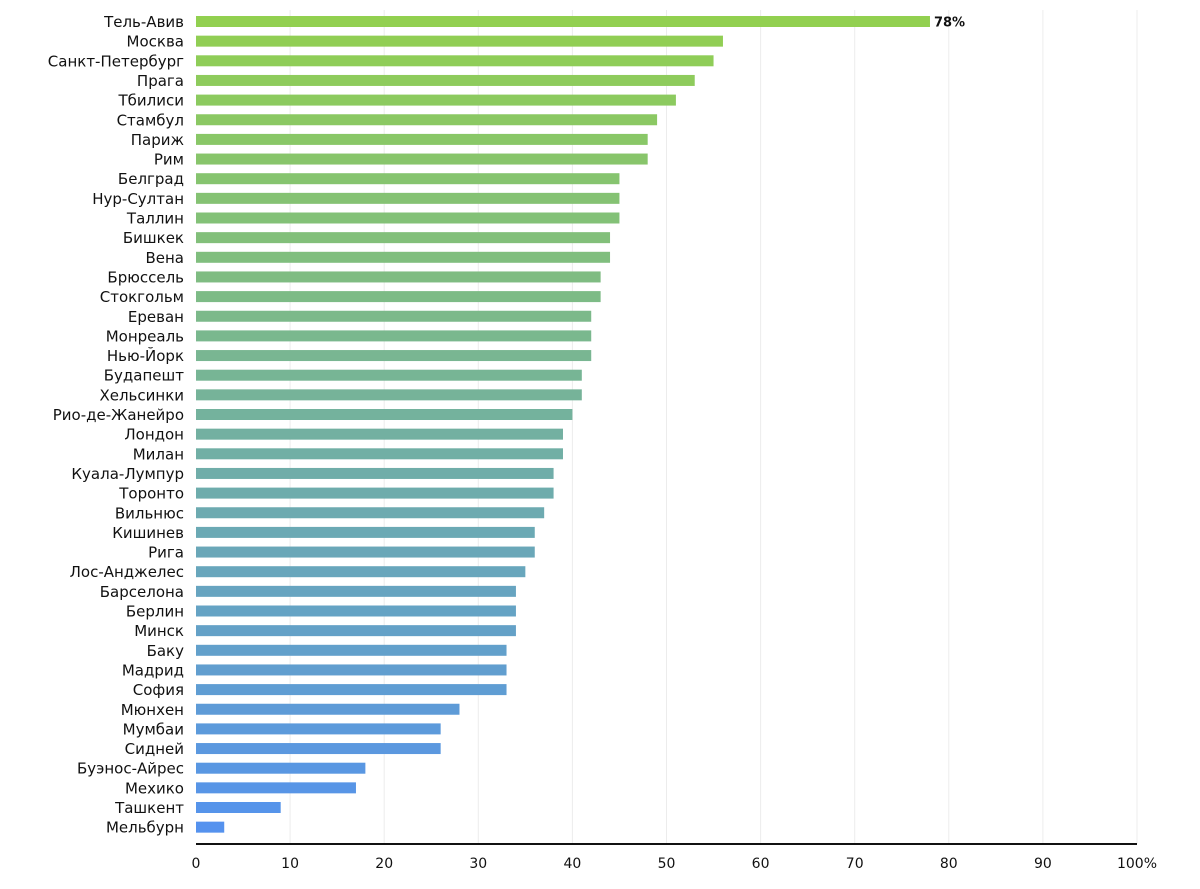 The height and width of the screenshot is (889, 1200). What do you see at coordinates (149, 513) in the screenshot?
I see `category-label: Вильнюс` at bounding box center [149, 513].